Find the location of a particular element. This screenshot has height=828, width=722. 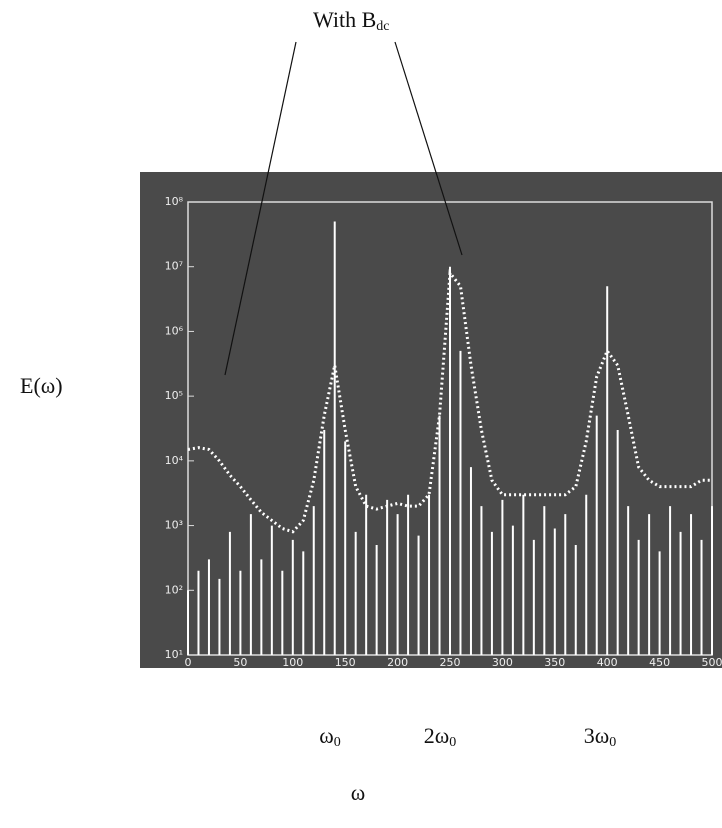

x-tick-label: 500 is located at coordinates (712, 662).